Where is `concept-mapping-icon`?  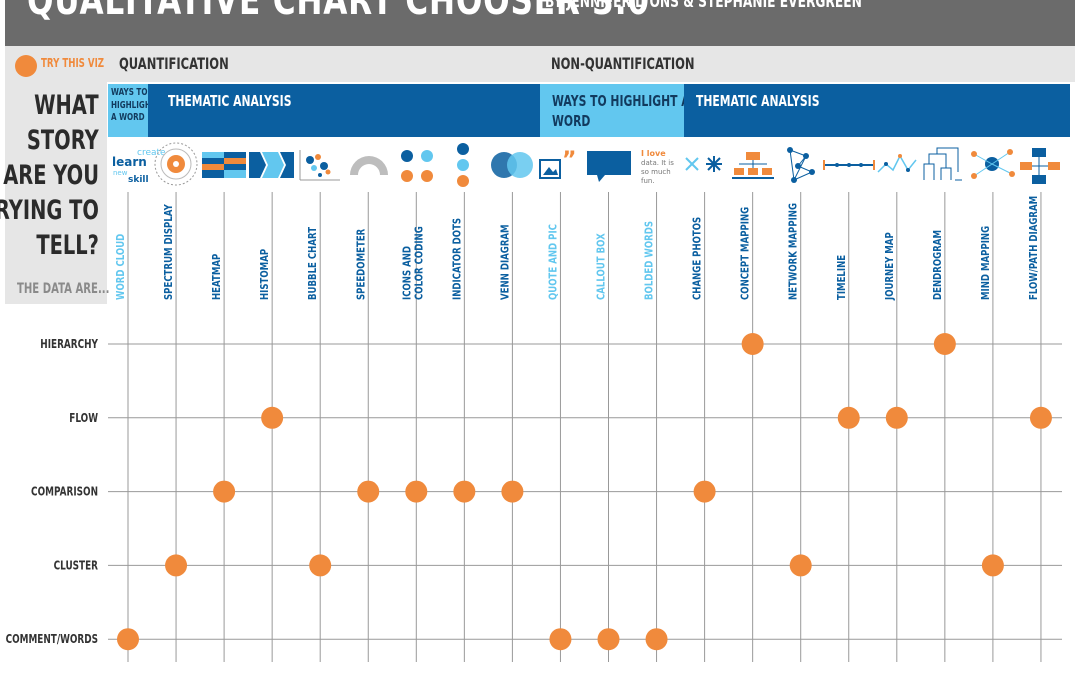
concept-mapping-icon is located at coordinates (753, 165).